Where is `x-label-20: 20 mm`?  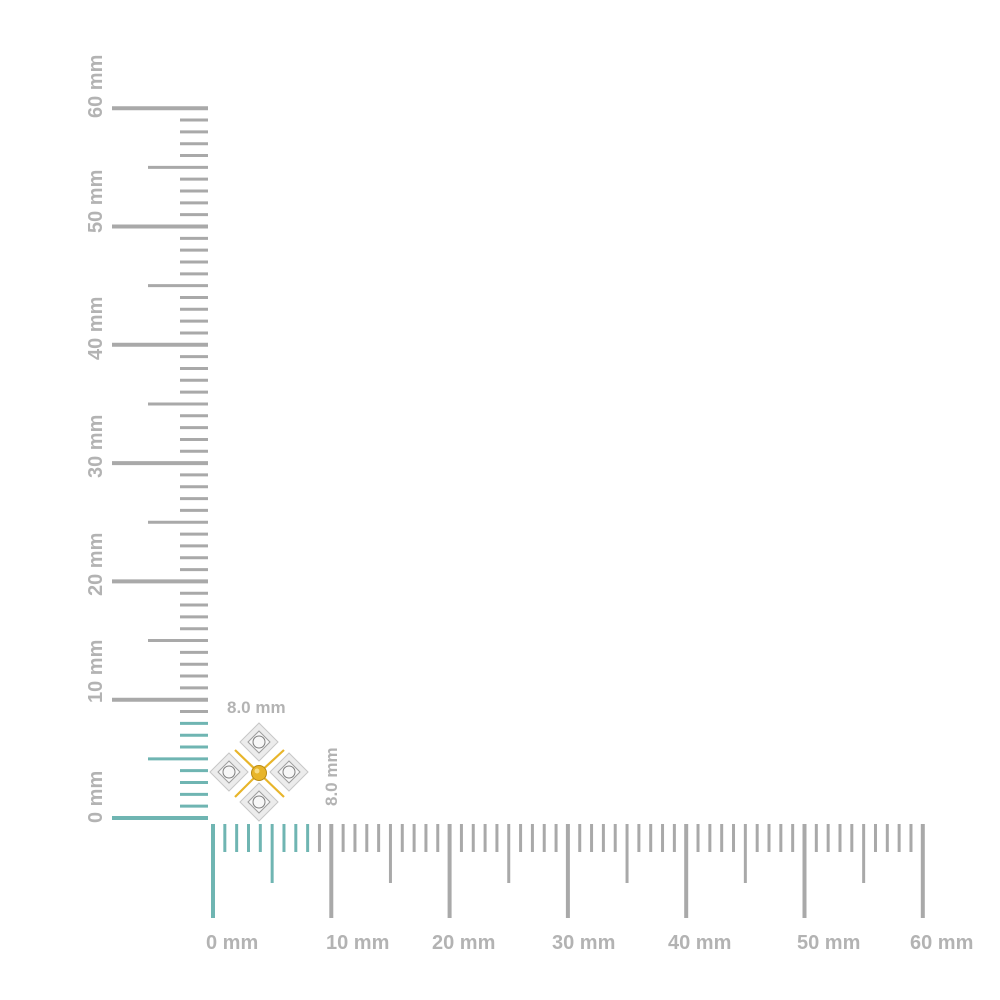 x-label-20: 20 mm is located at coordinates (463, 943).